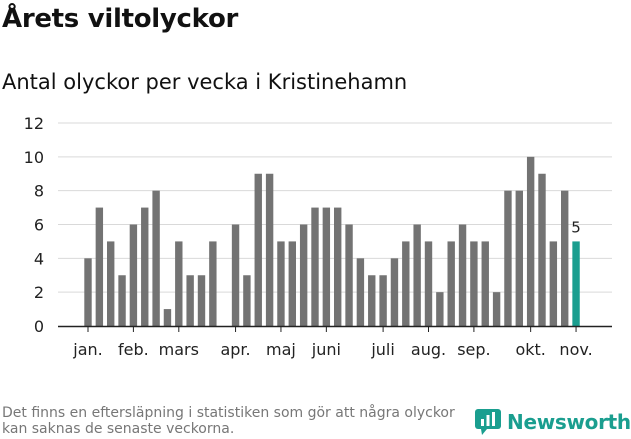 Image resolution: width=631 pixels, height=439 pixels. What do you see at coordinates (39, 258) in the screenshot?
I see `y-tick-label: 4` at bounding box center [39, 258].